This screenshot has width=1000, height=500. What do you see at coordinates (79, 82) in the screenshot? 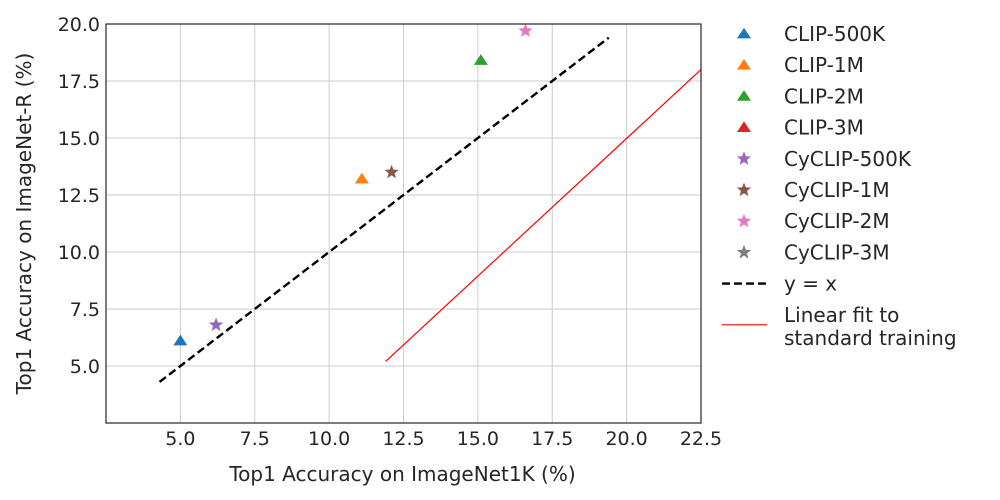
I see `y-tick-label: 17.5` at bounding box center [79, 82].